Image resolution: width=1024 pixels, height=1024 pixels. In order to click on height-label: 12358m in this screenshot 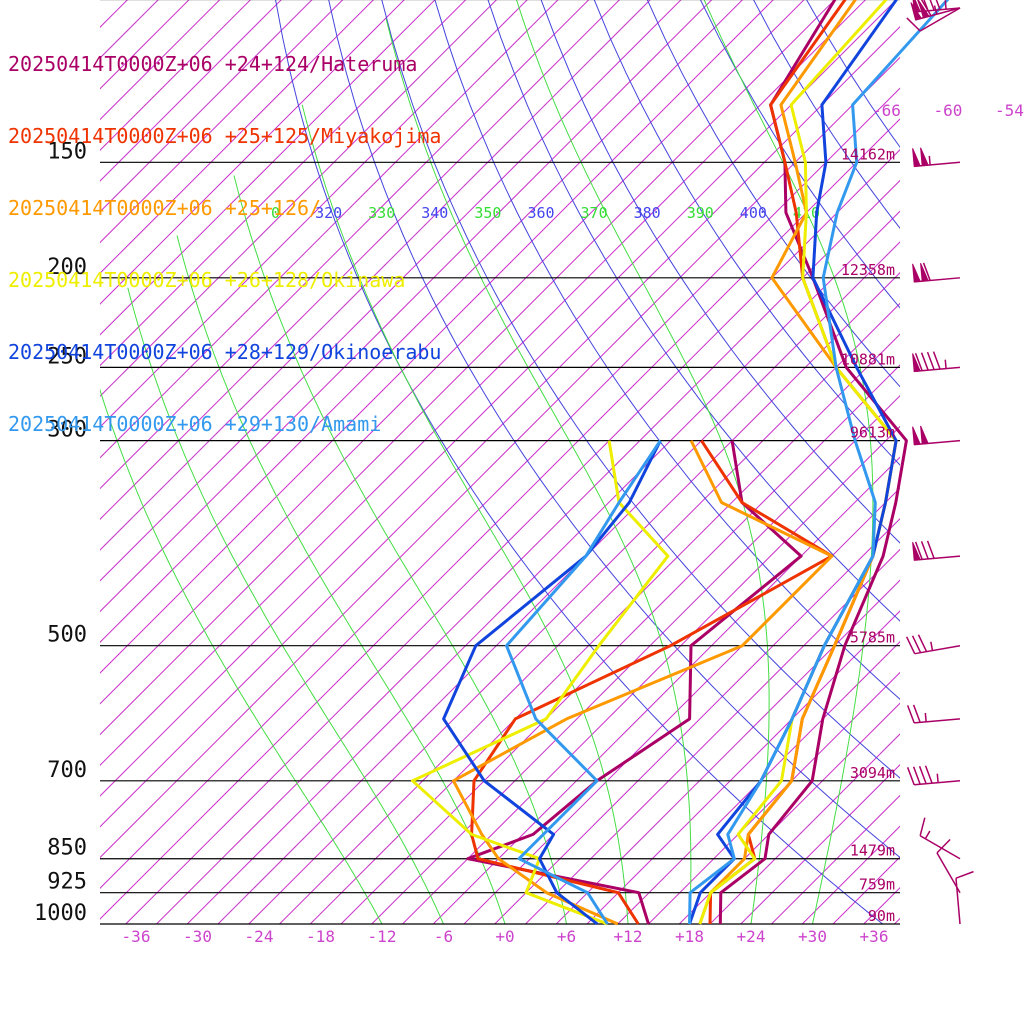, I will do `click(868, 270)`.